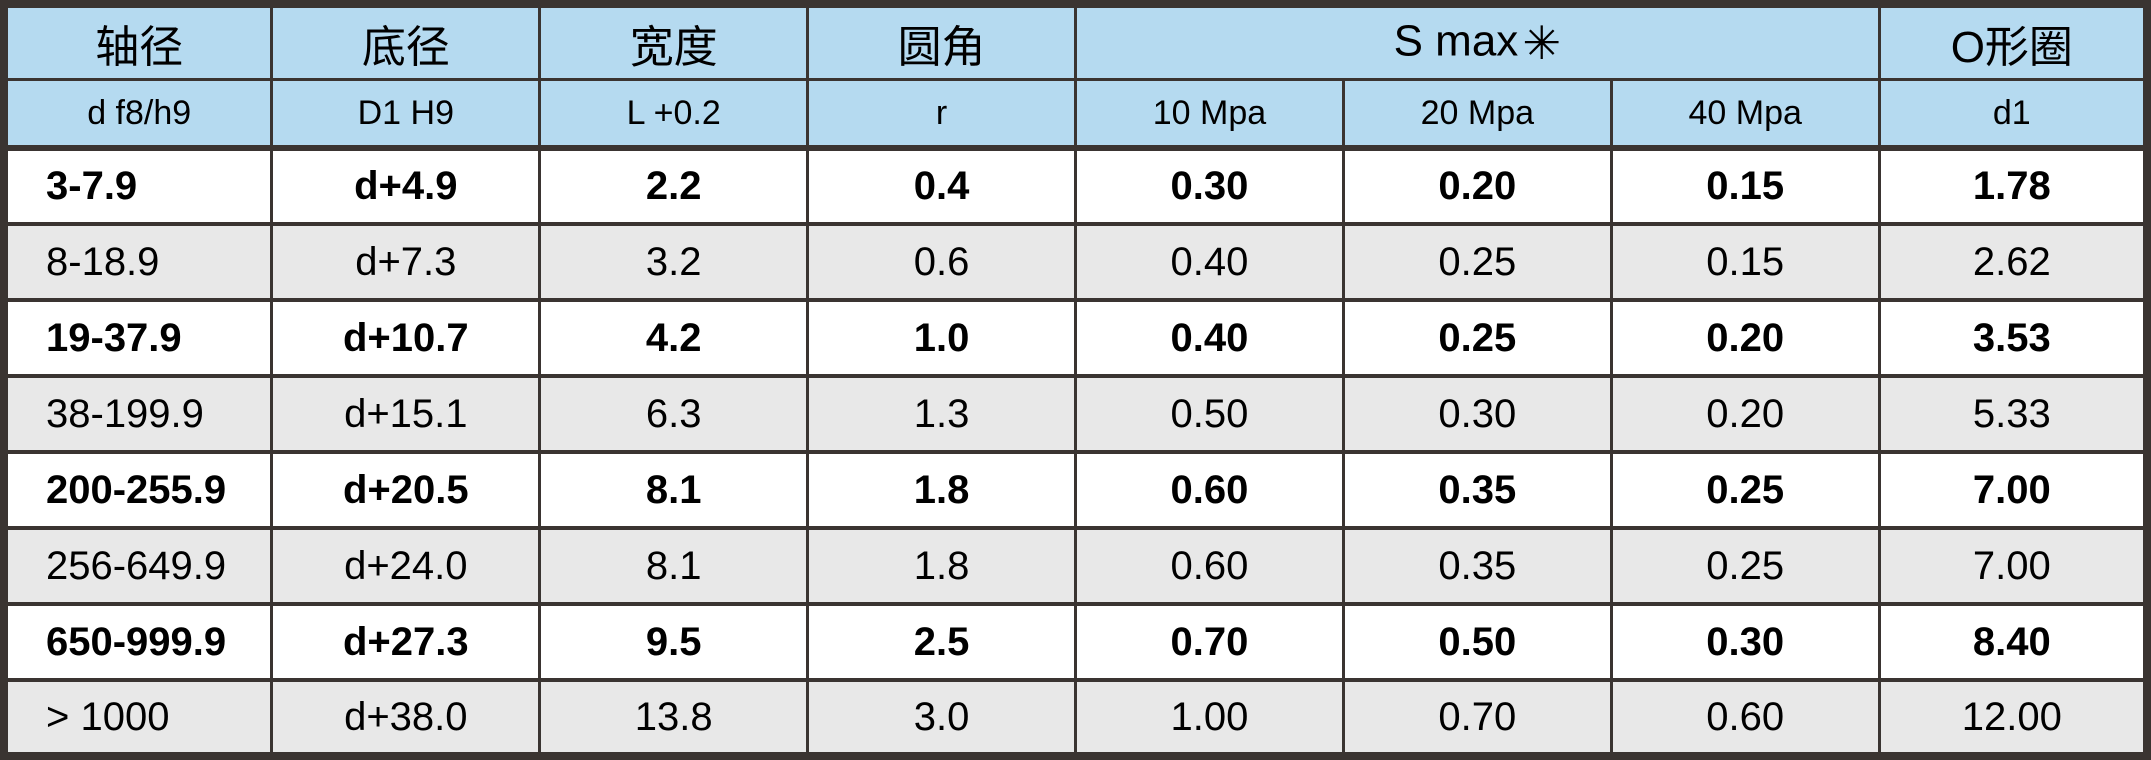 This screenshot has height=760, width=2151. I want to click on cell-oring-d1: 12.00, so click(2013, 718).